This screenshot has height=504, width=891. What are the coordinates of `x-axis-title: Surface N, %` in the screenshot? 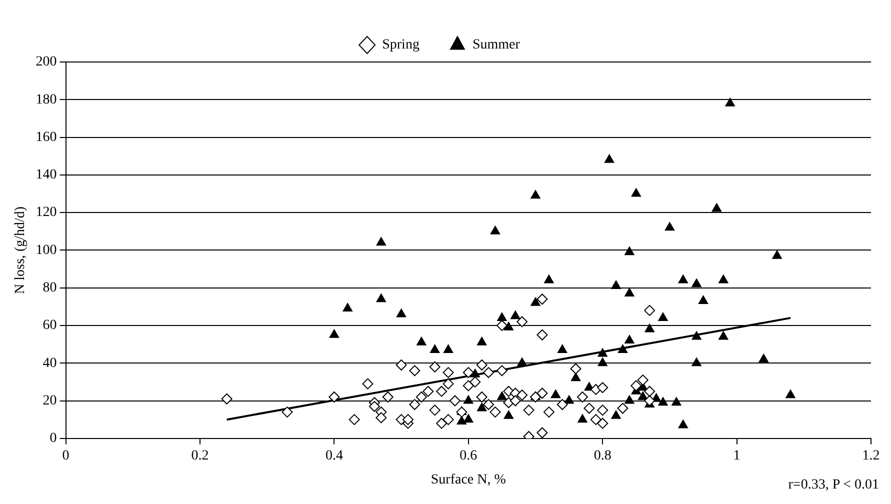 It's located at (468, 480).